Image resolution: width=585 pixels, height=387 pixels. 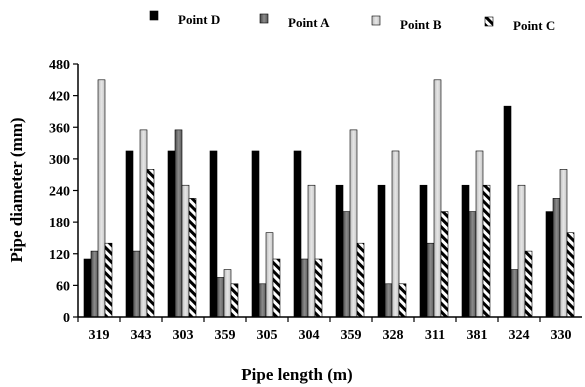 I want to click on y-tick-label: 300, so click(x=59, y=160).